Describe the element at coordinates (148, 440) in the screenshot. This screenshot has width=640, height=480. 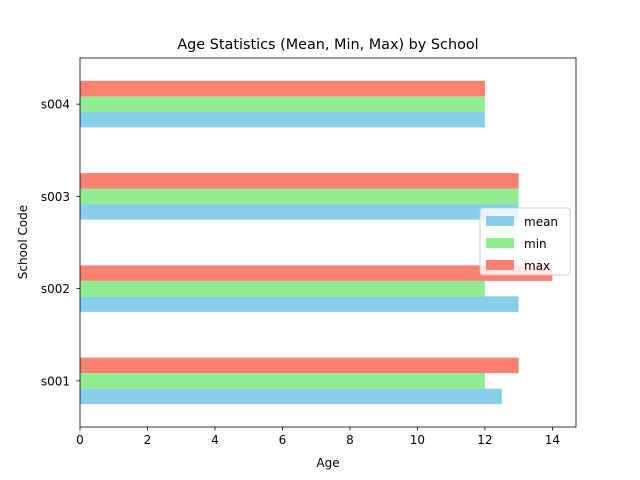
I see `x-tick-label: 2` at that location.